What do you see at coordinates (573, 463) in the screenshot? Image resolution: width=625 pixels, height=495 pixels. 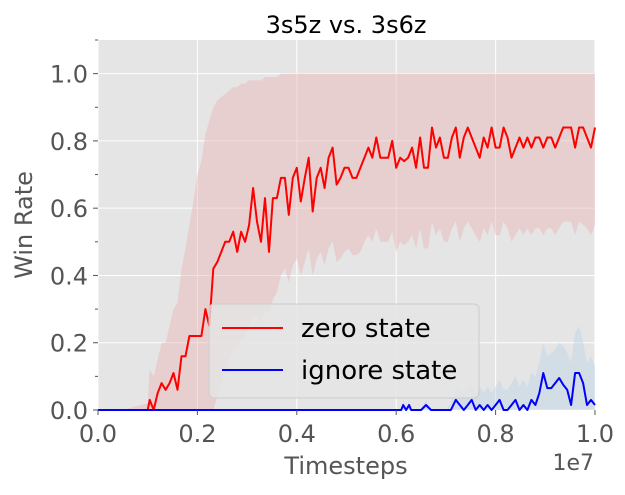 I see `x-offset-label: 1e7` at bounding box center [573, 463].